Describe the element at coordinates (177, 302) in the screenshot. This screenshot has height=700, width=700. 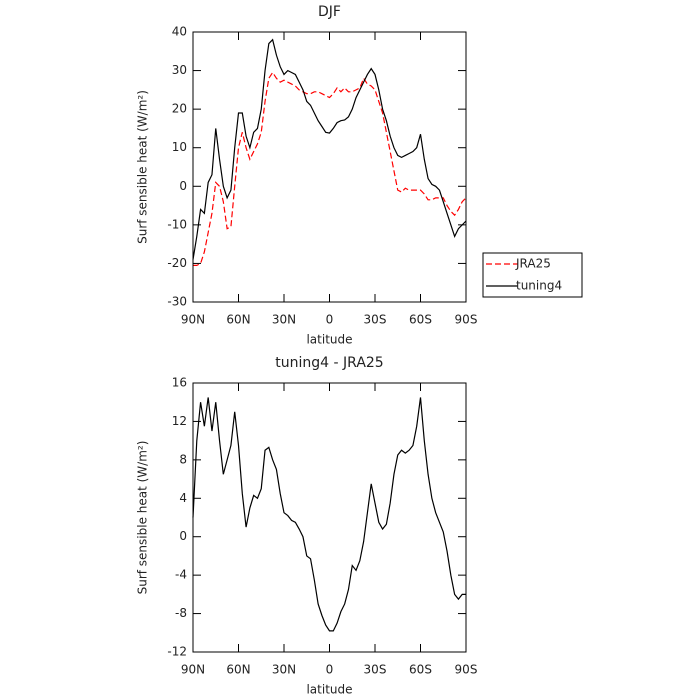
I see `y-tick-label: -30` at that location.